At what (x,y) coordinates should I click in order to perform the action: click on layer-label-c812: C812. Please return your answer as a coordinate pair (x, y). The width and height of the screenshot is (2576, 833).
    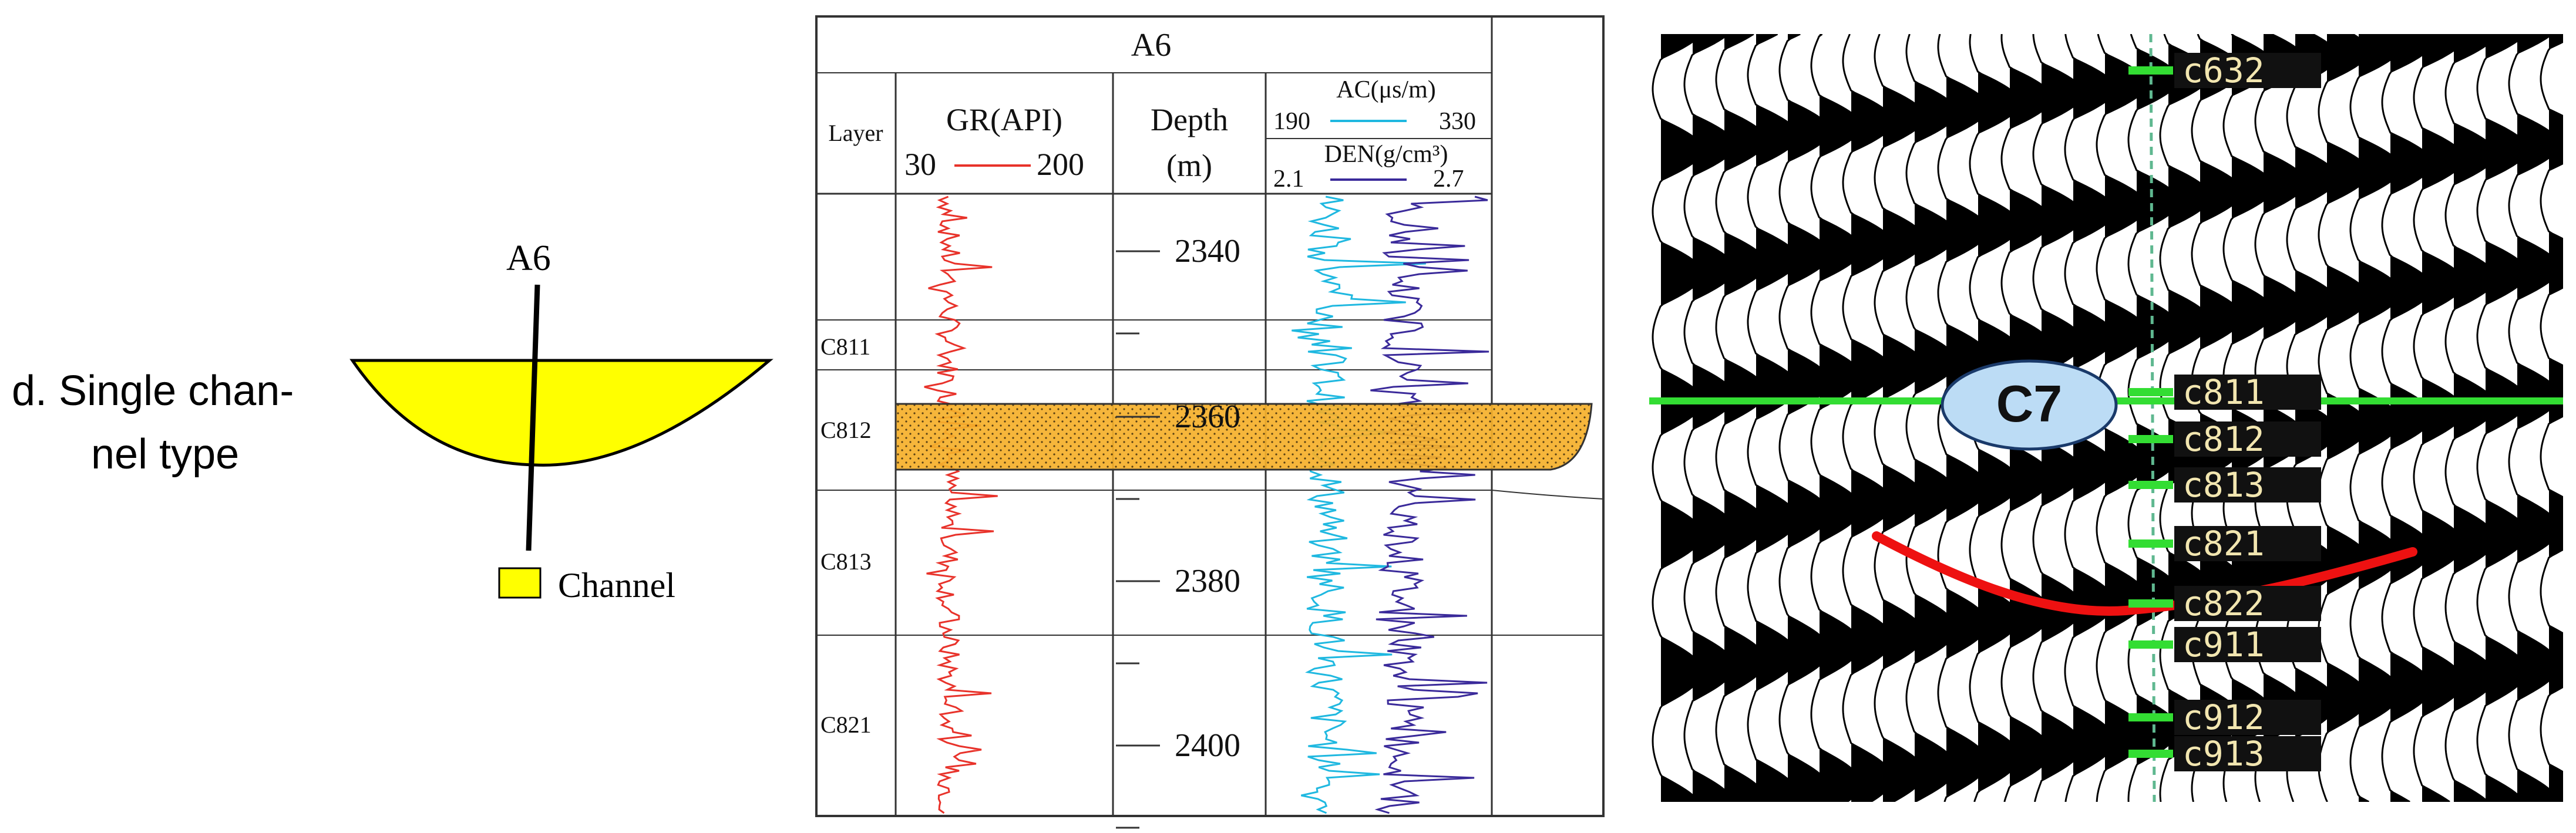
    Looking at the image, I should click on (846, 430).